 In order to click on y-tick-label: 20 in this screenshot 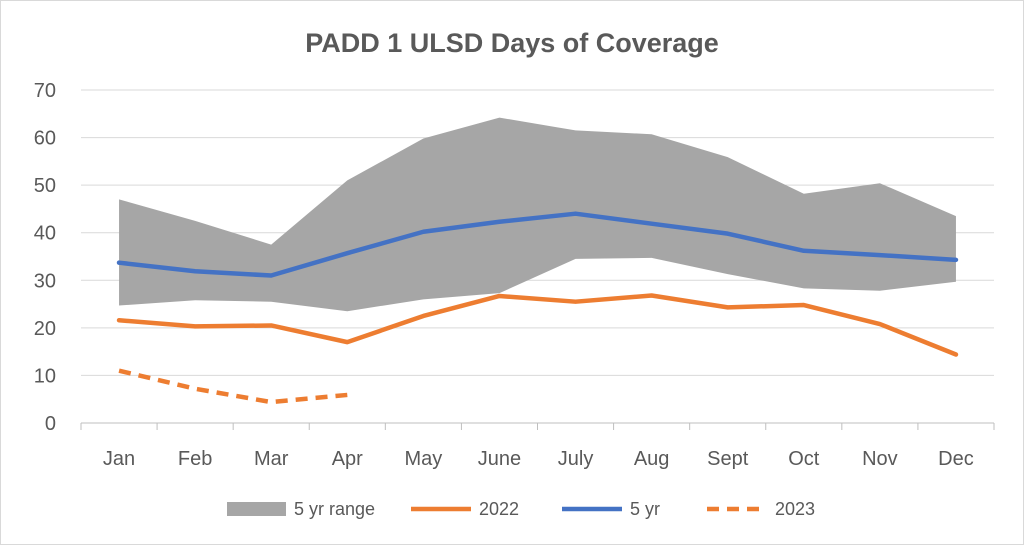, I will do `click(45, 329)`.